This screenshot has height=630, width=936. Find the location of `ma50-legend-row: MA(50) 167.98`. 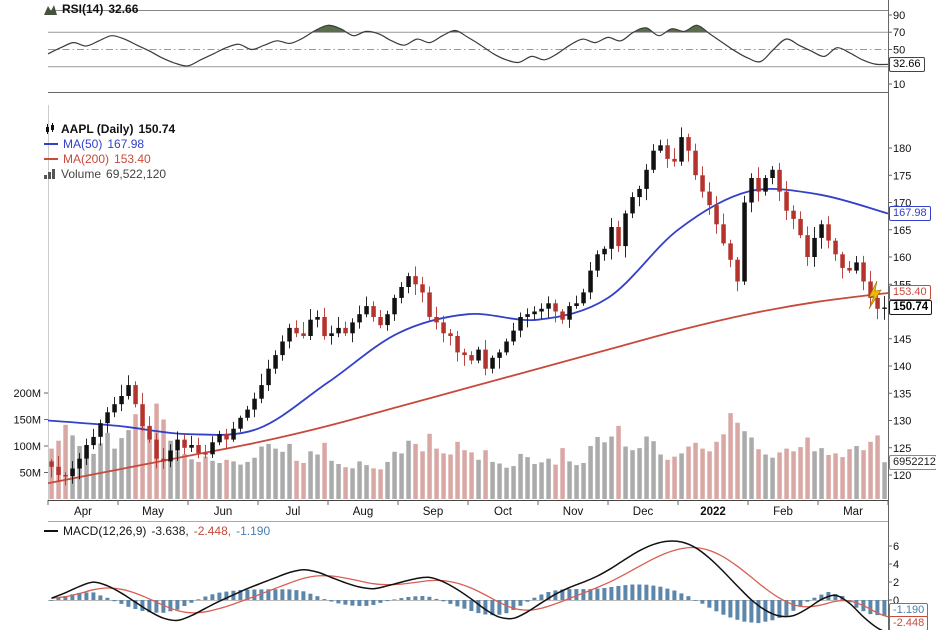

ma50-legend-row: MA(50) 167.98 is located at coordinates (109, 143).